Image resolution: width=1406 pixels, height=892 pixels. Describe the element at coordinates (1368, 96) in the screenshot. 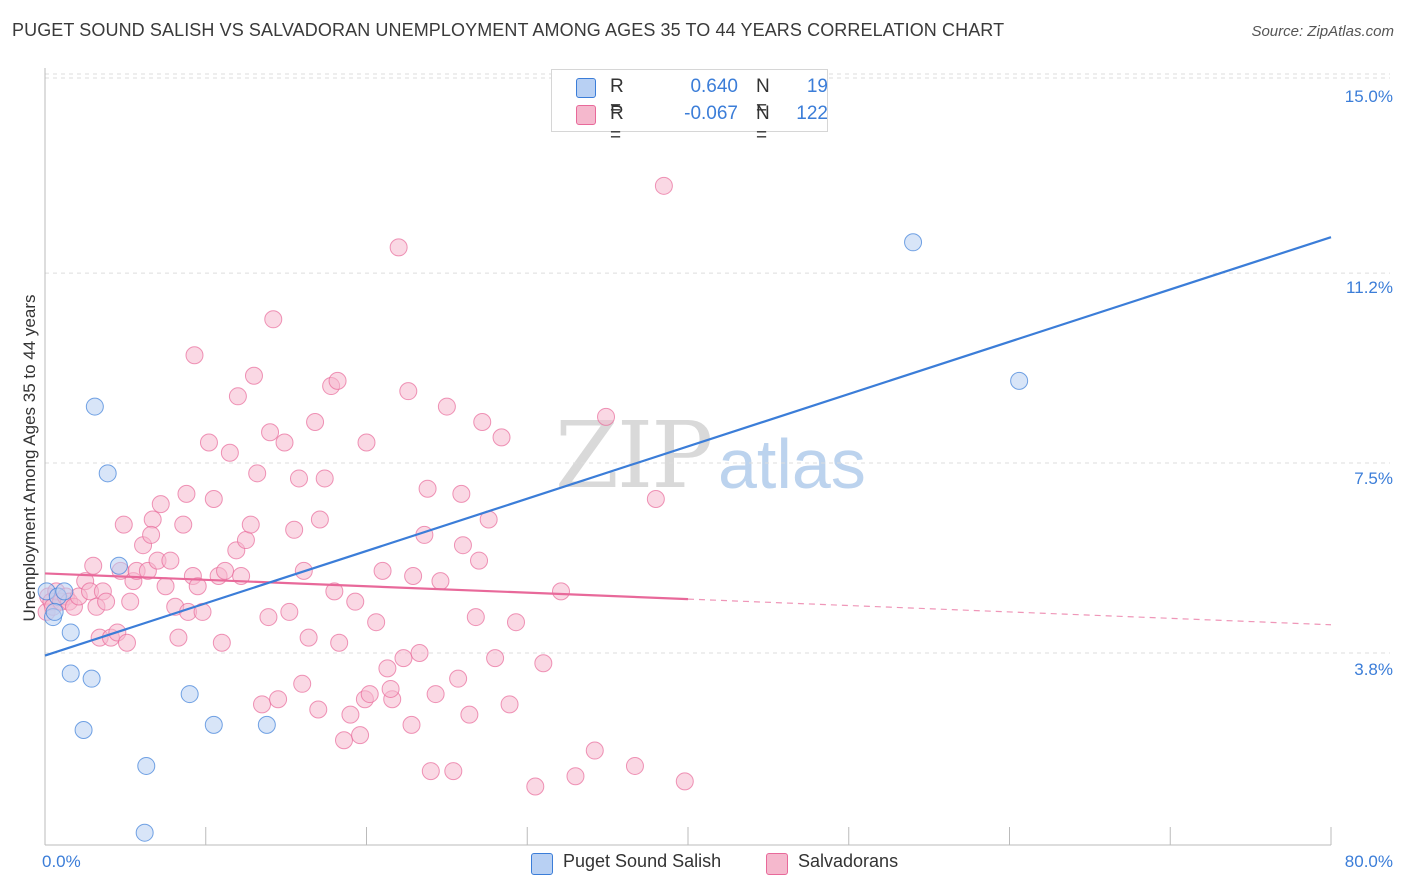

I see `y-tick-label: 15.0%` at that location.